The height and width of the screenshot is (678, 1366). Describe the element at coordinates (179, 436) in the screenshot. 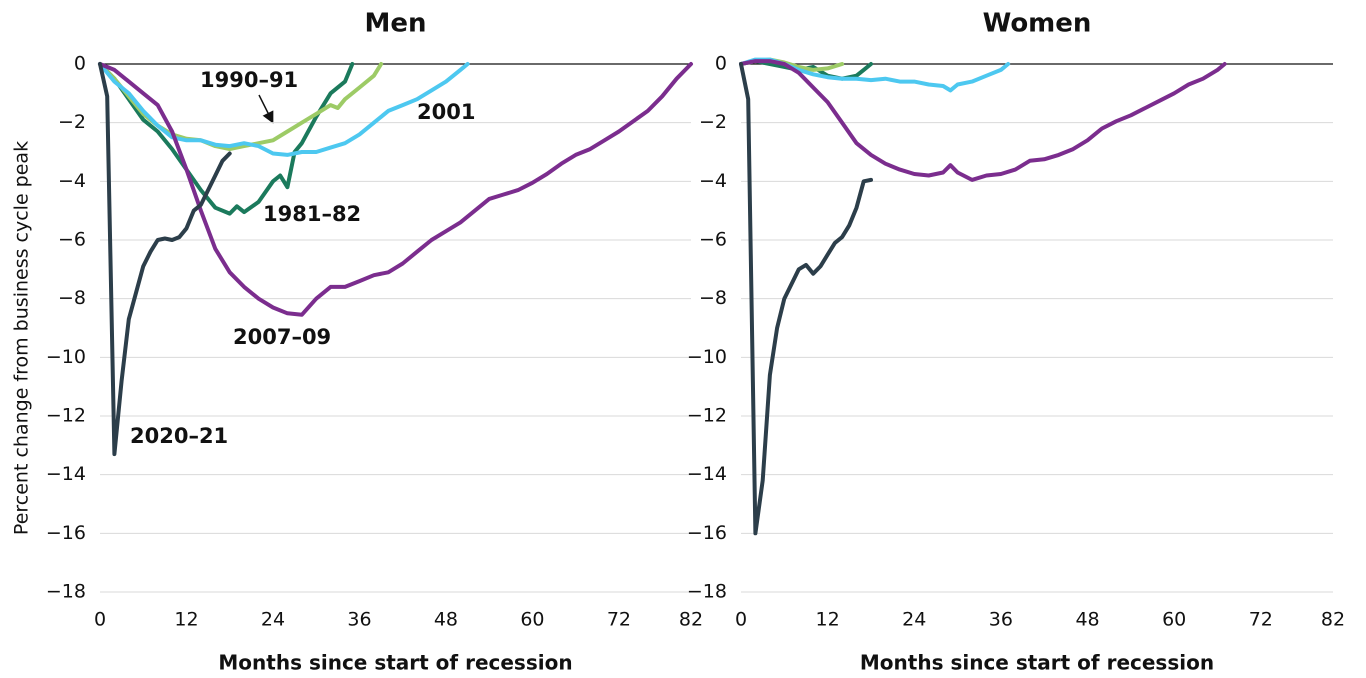

I see `series-label: 2020–21` at that location.